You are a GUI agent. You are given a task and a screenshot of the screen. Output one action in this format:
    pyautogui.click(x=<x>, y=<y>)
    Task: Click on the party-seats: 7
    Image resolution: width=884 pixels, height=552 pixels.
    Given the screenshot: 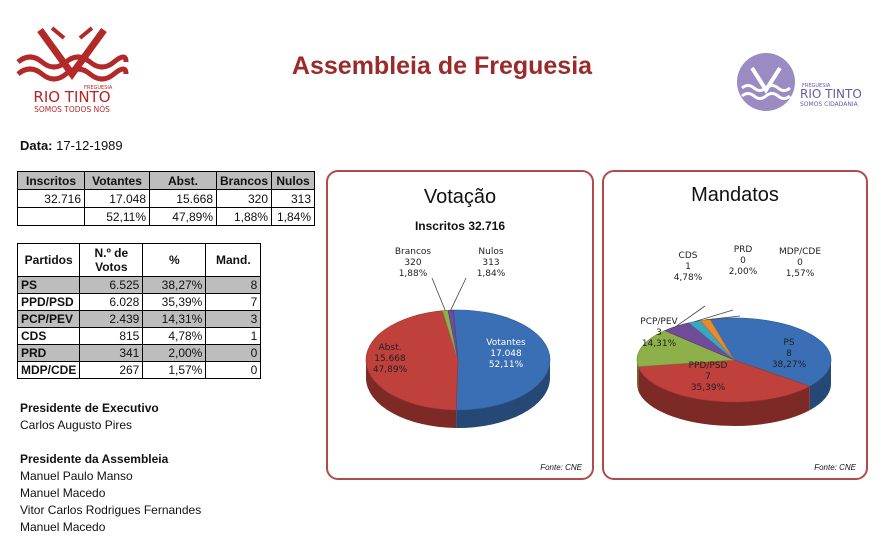 What is the action you would take?
    pyautogui.click(x=233, y=302)
    